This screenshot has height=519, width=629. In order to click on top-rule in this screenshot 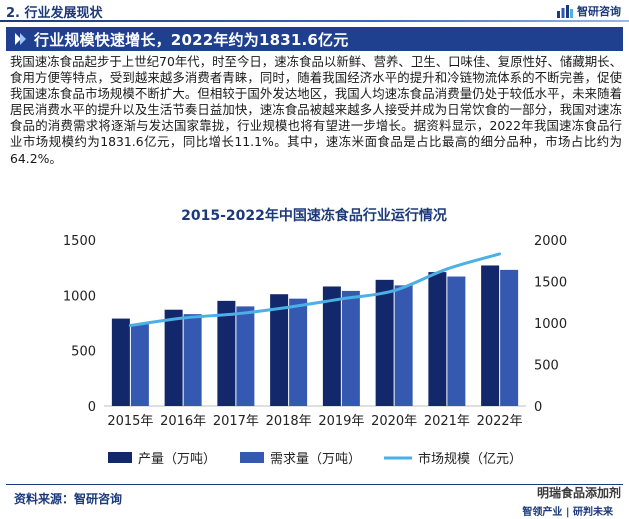, I will do `click(314, 21)`.